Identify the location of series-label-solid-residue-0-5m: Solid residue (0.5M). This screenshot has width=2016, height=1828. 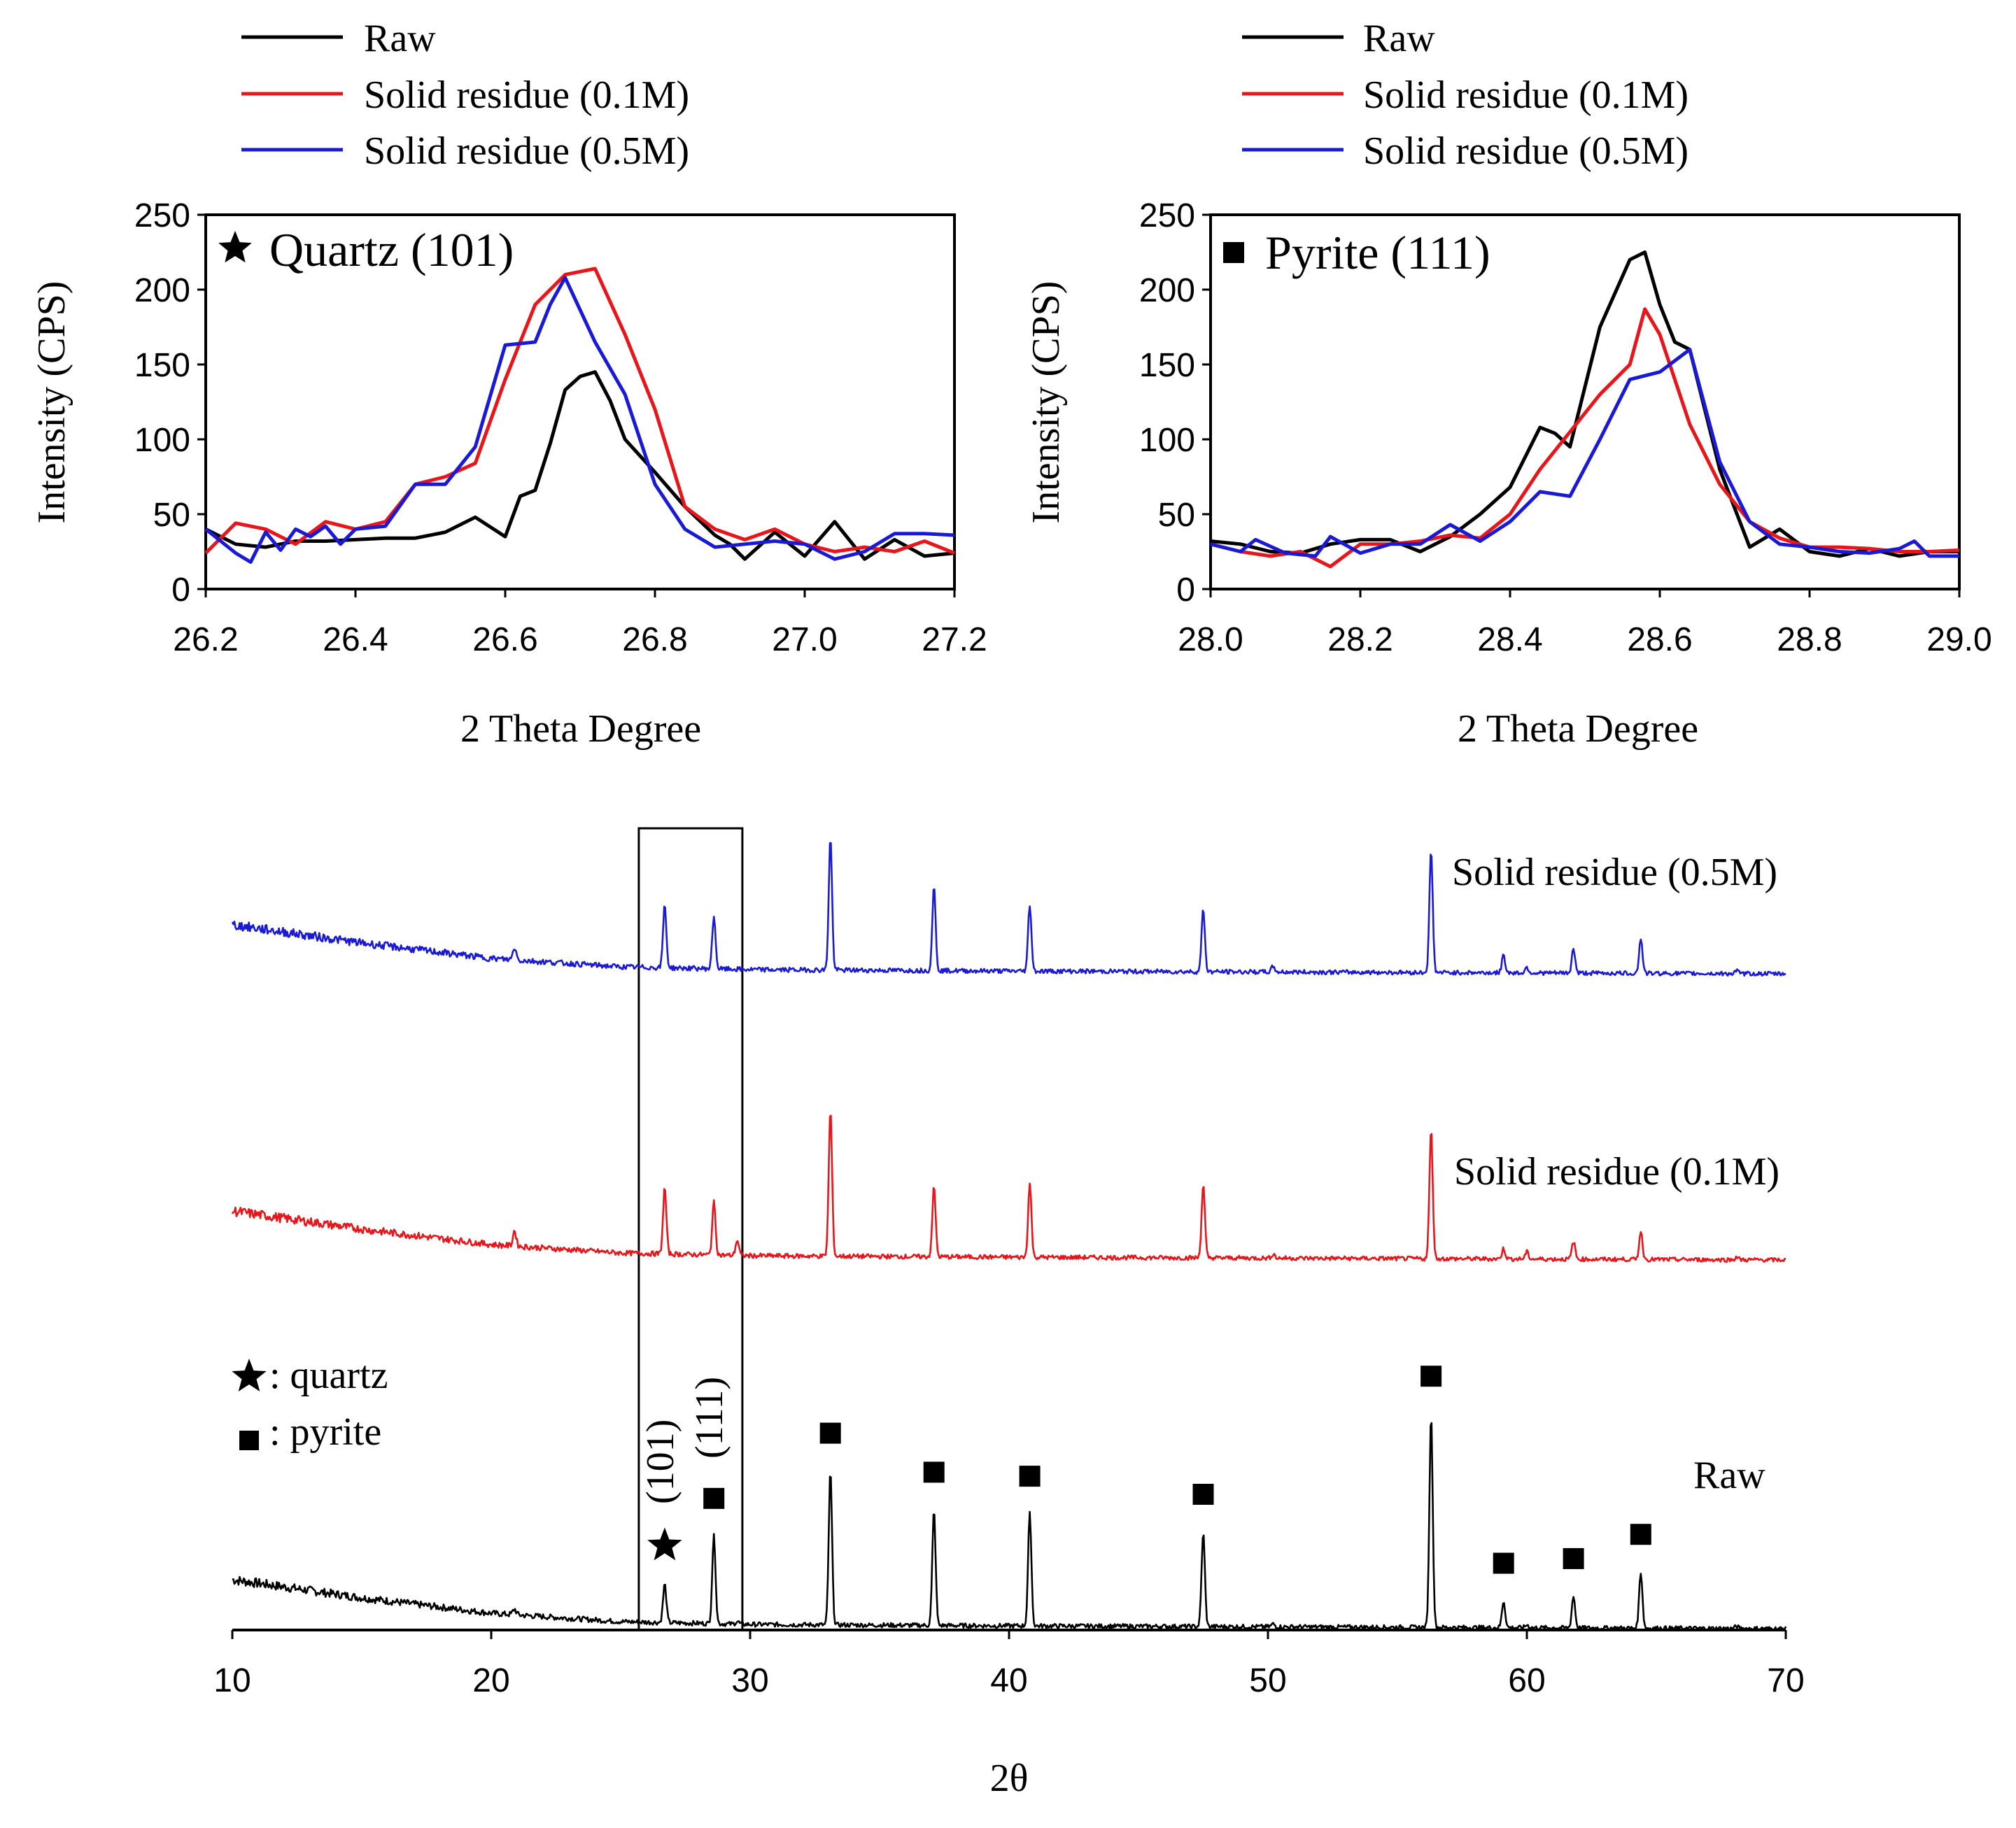
(1614, 872).